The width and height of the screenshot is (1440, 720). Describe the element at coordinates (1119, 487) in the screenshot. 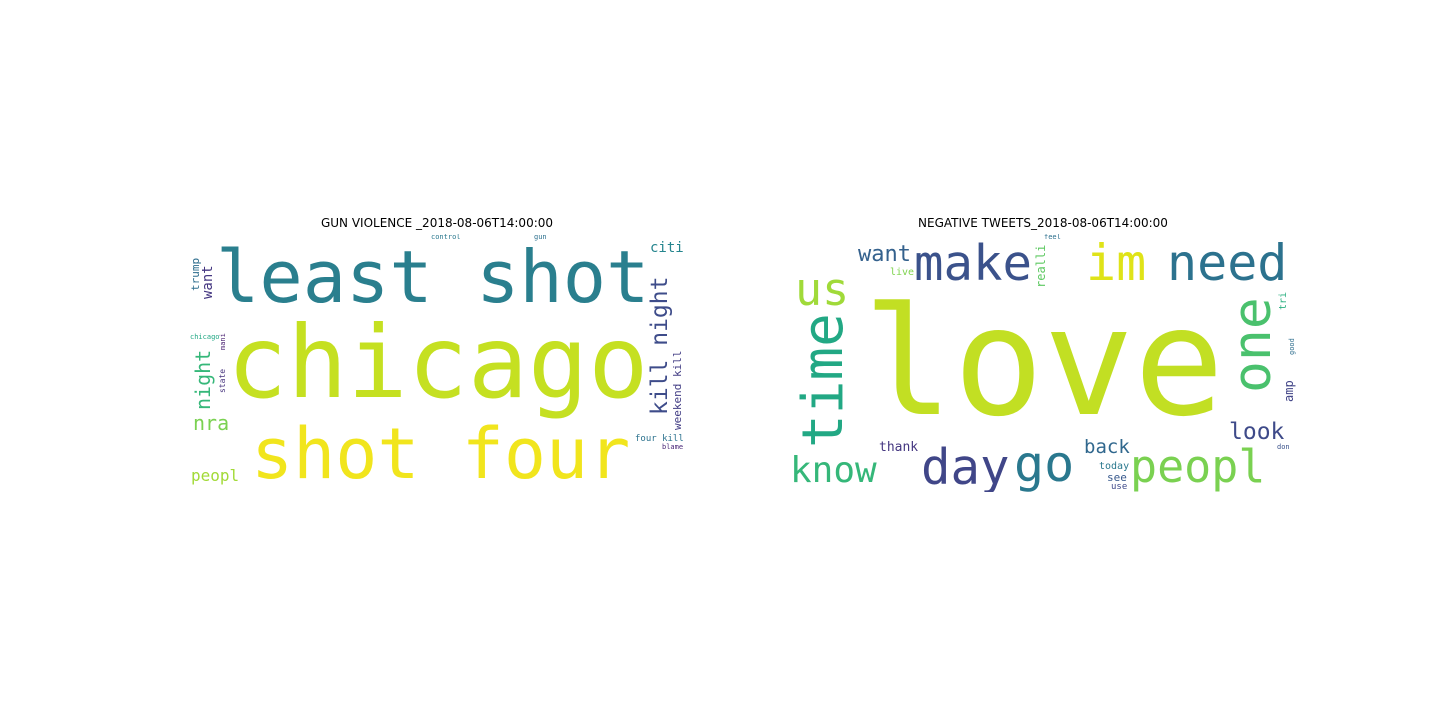

I see `word-use: use` at that location.